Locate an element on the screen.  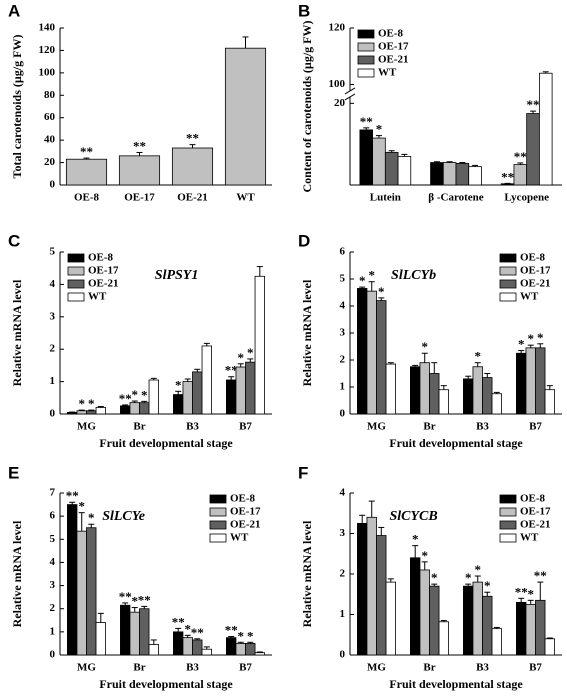
panel-label: B is located at coordinates (304, 10).